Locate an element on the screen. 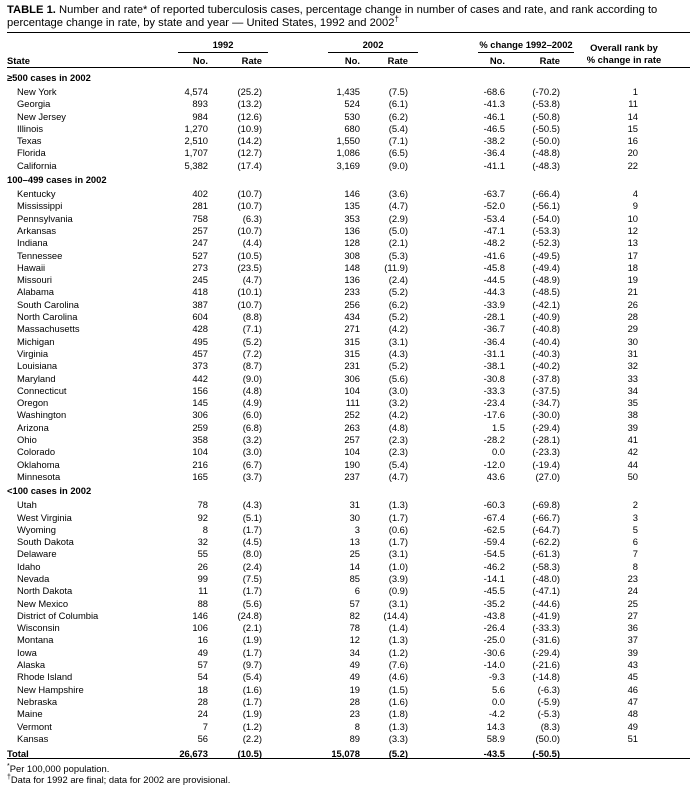  no-1992-cell: 49 is located at coordinates (202, 652).